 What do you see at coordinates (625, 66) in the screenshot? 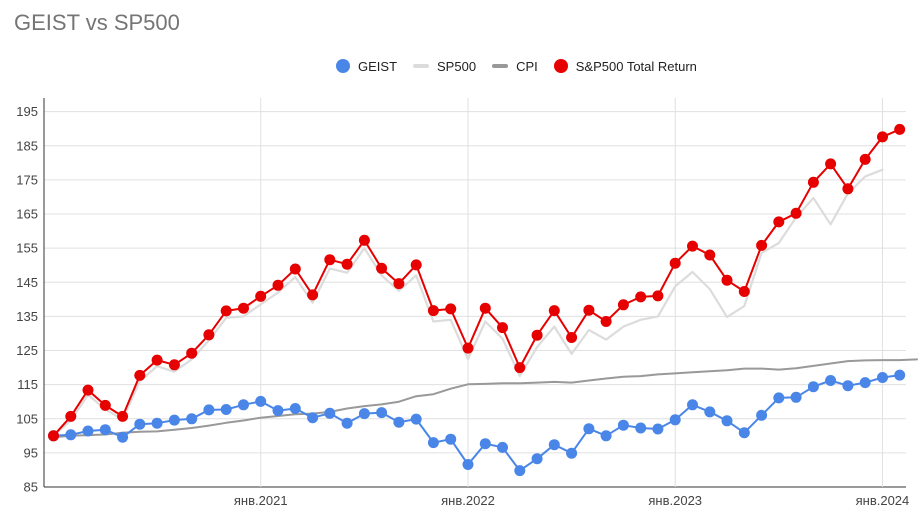
I see `legend-item-sp500-total-return: S&P500 Total Return` at bounding box center [625, 66].